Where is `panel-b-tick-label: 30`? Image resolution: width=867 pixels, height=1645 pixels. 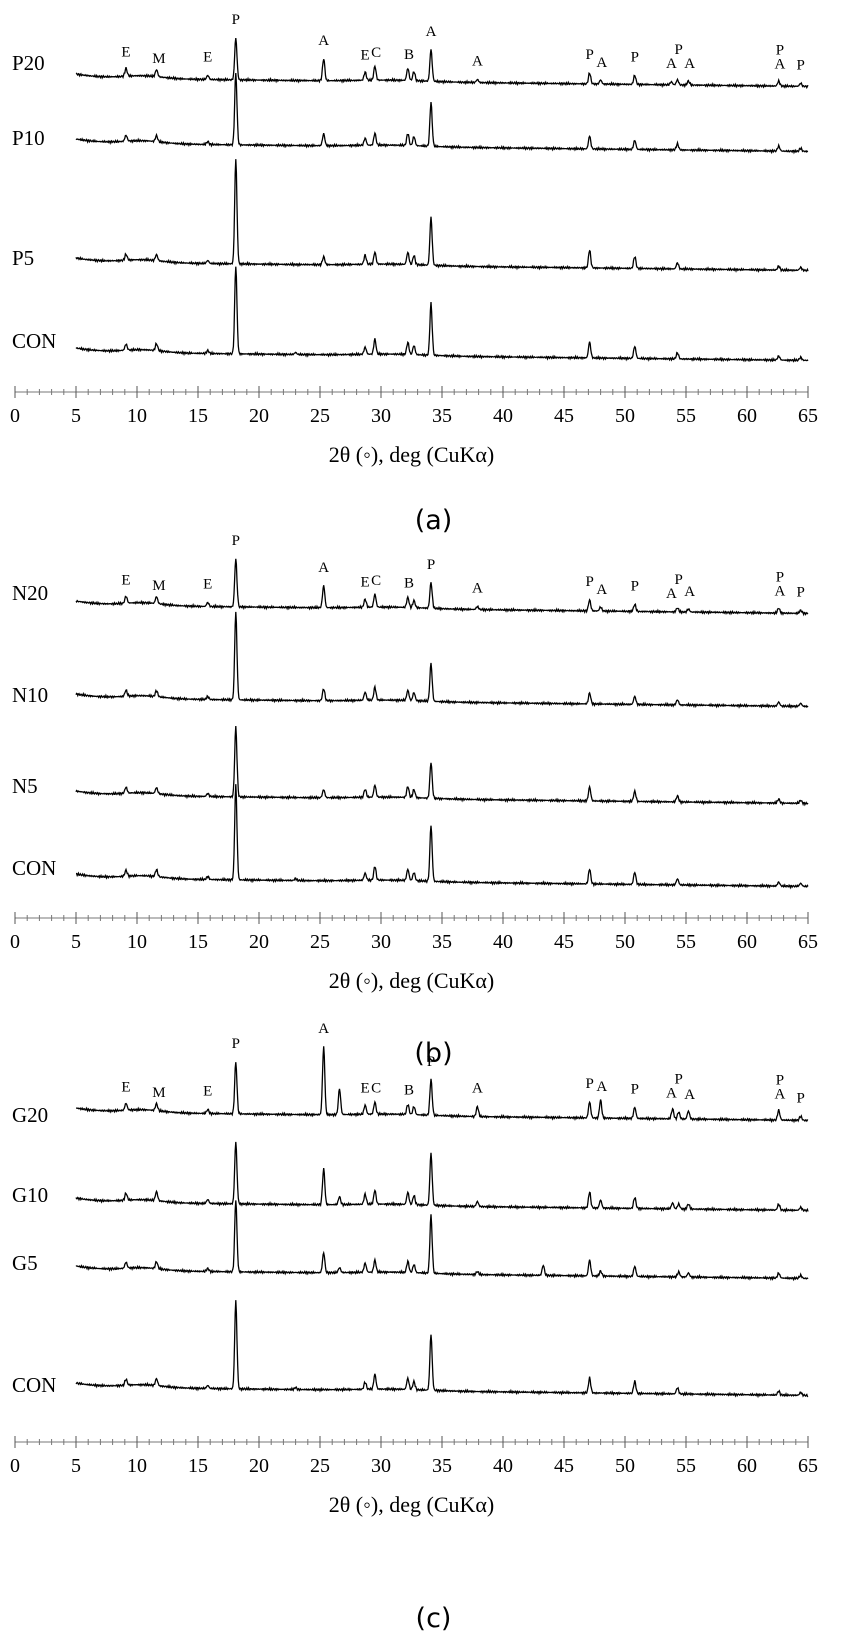 panel-b-tick-label: 30 is located at coordinates (381, 942).